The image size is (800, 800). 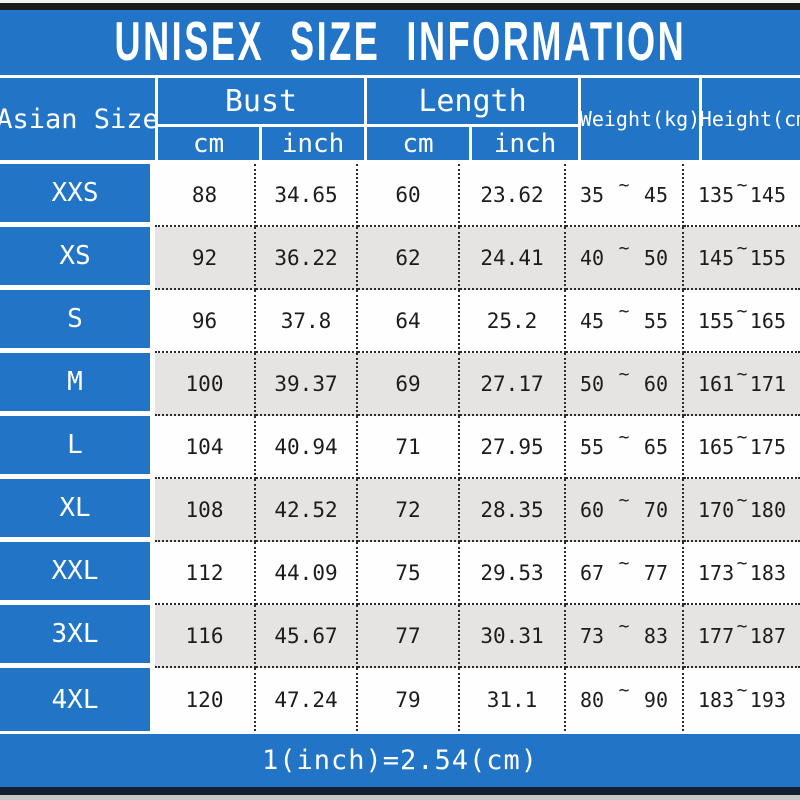 I want to click on height-max: 180, so click(x=767, y=509).